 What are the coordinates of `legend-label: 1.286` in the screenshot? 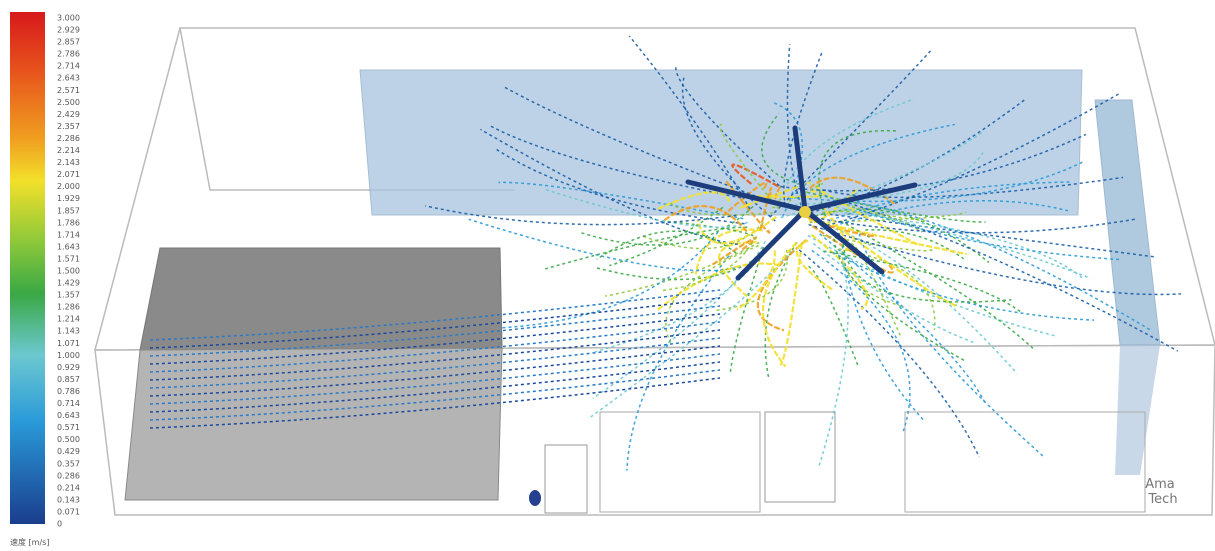 It's located at (68, 307).